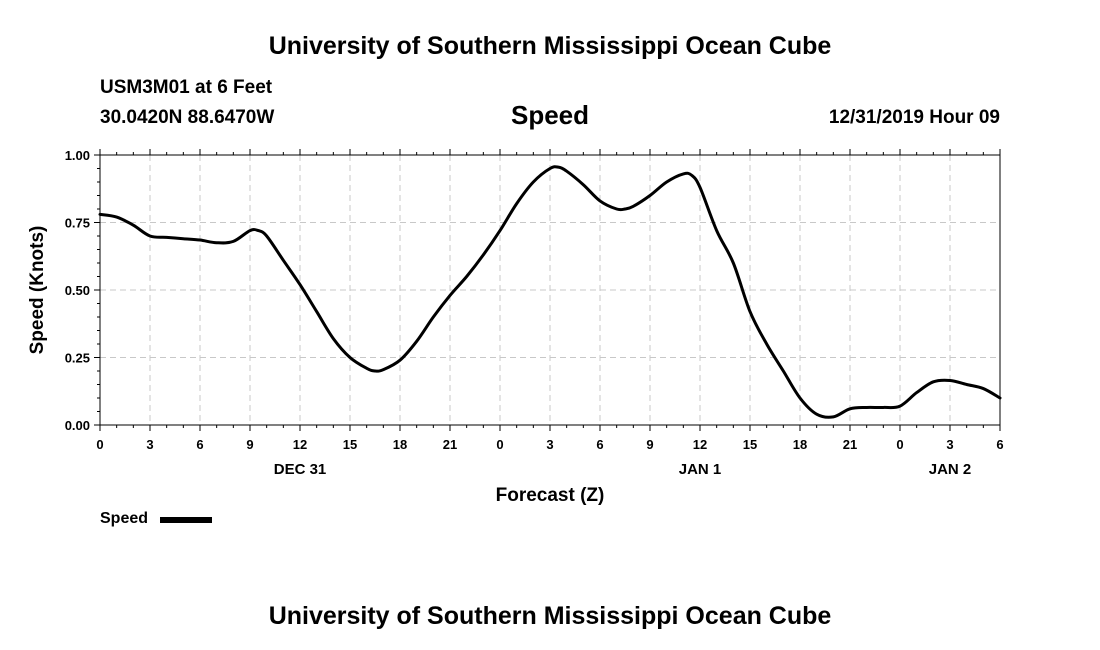  What do you see at coordinates (550, 115) in the screenshot?
I see `parameter-title: Speed` at bounding box center [550, 115].